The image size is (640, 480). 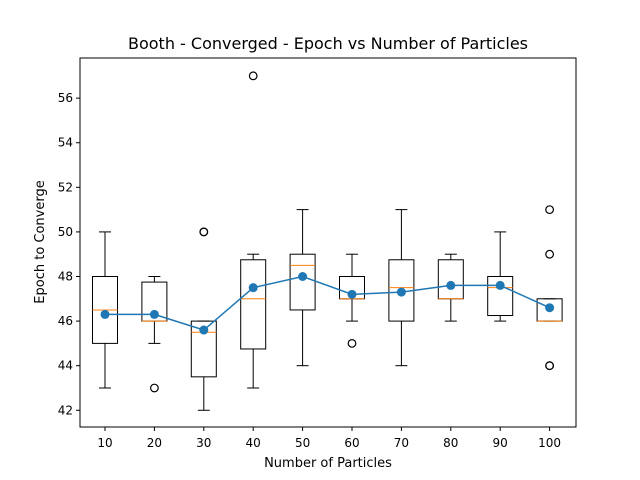 What do you see at coordinates (104, 443) in the screenshot?
I see `x-tick-label: 10` at bounding box center [104, 443].